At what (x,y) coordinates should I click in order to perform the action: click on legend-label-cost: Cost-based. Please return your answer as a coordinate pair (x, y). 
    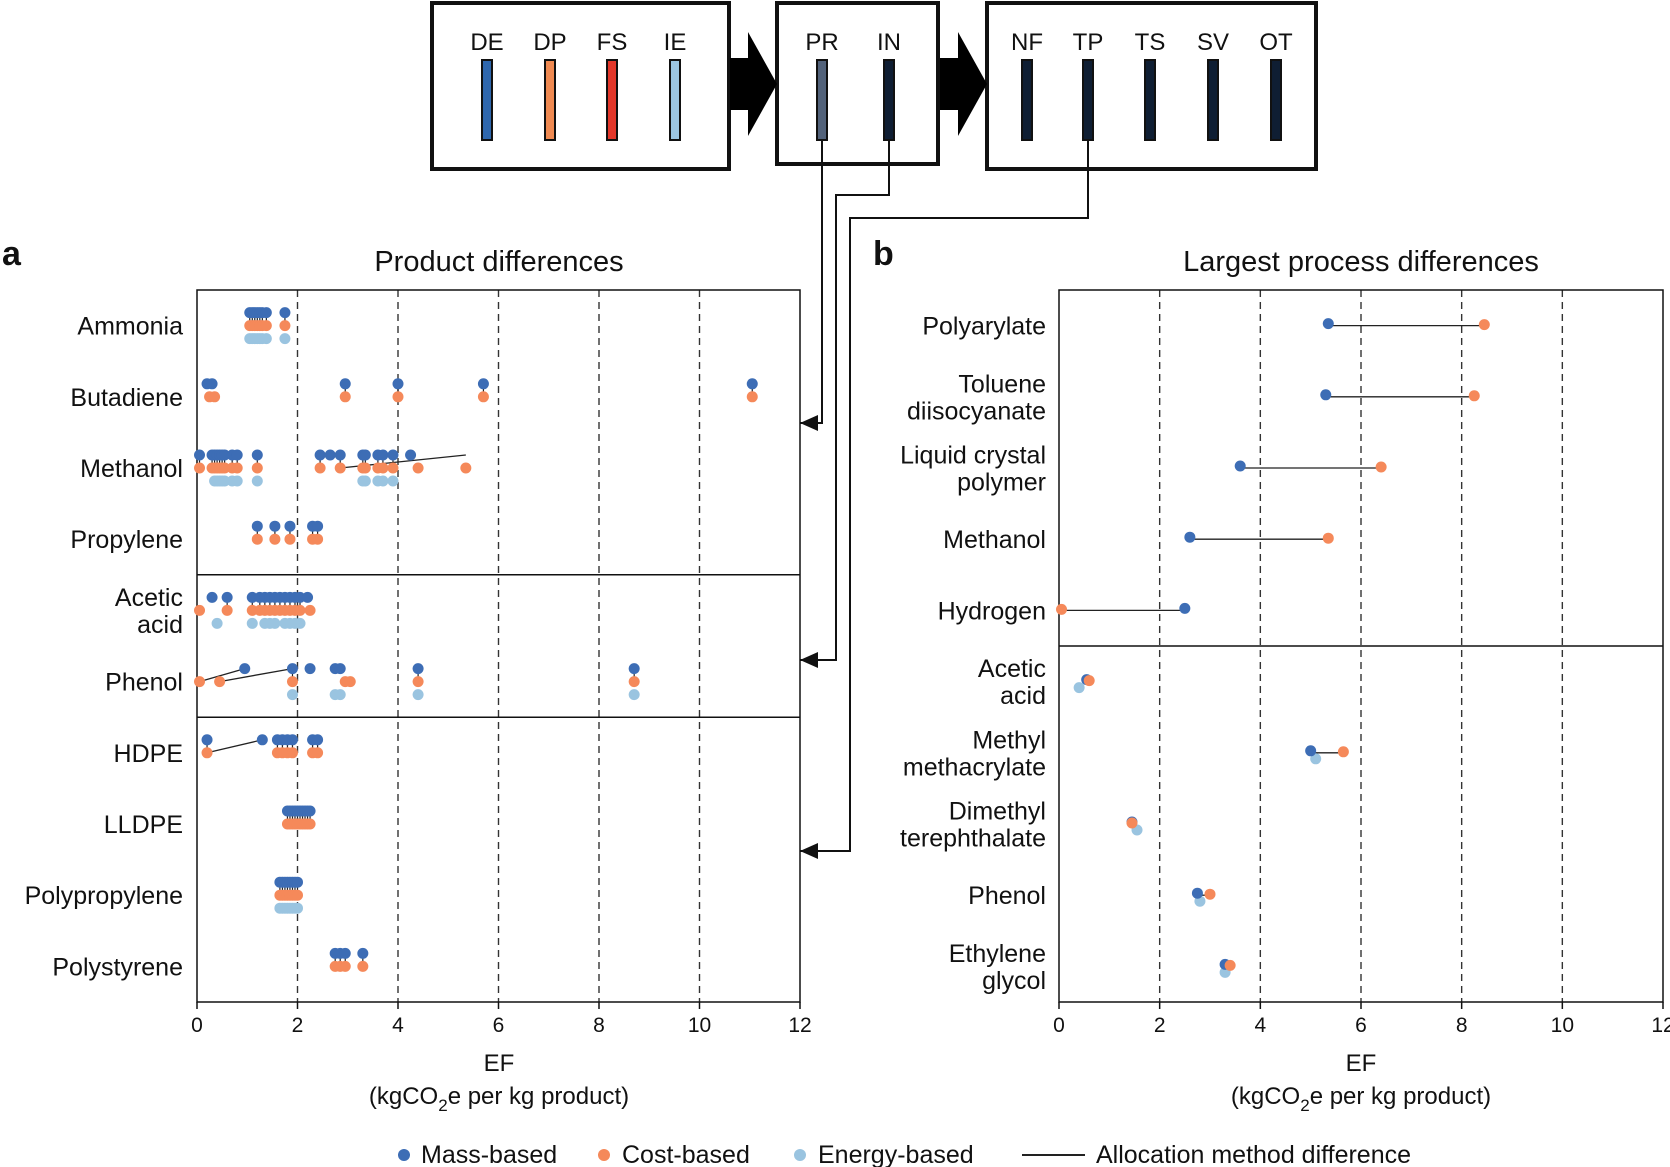
    Looking at the image, I should click on (686, 1154).